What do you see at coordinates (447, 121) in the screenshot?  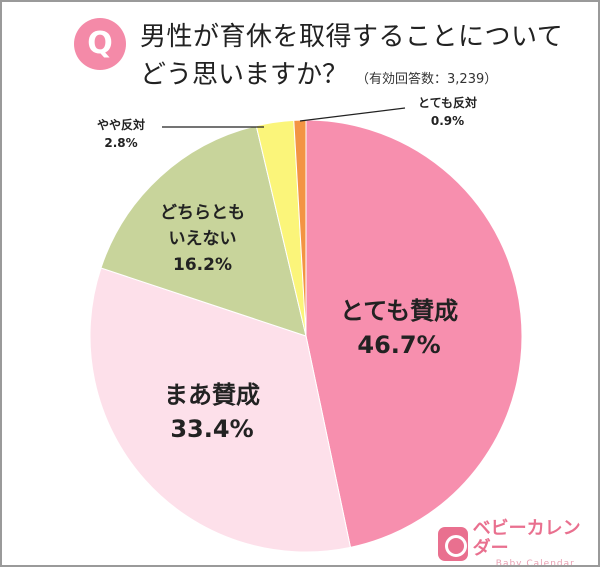 I see `label-totemo-hantai-pct: 0.9%` at bounding box center [447, 121].